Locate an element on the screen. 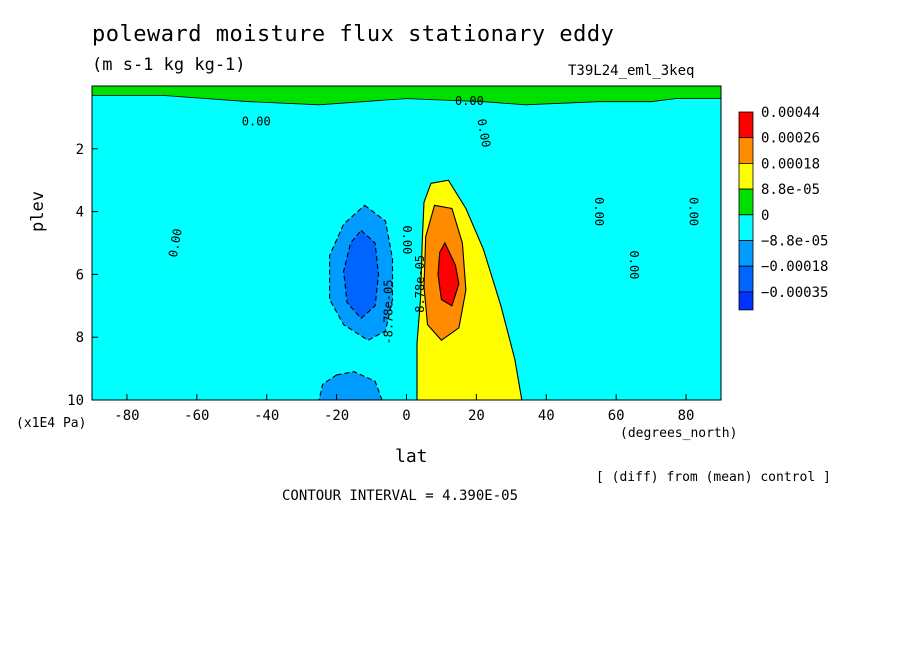 Image resolution: width=904 pixels, height=654 pixels. x-tick-label: 40 is located at coordinates (546, 416).